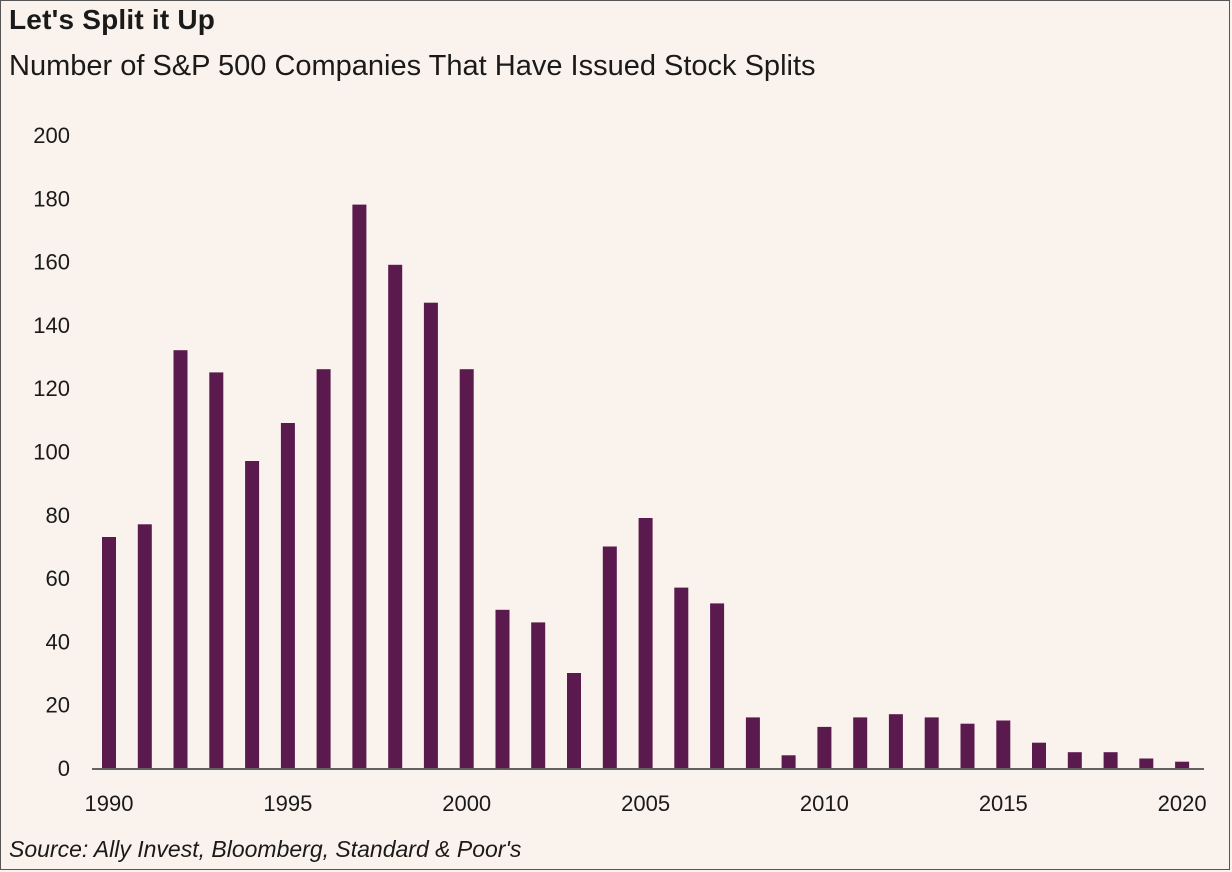 The height and width of the screenshot is (872, 1232). I want to click on bar-1990, so click(109, 652).